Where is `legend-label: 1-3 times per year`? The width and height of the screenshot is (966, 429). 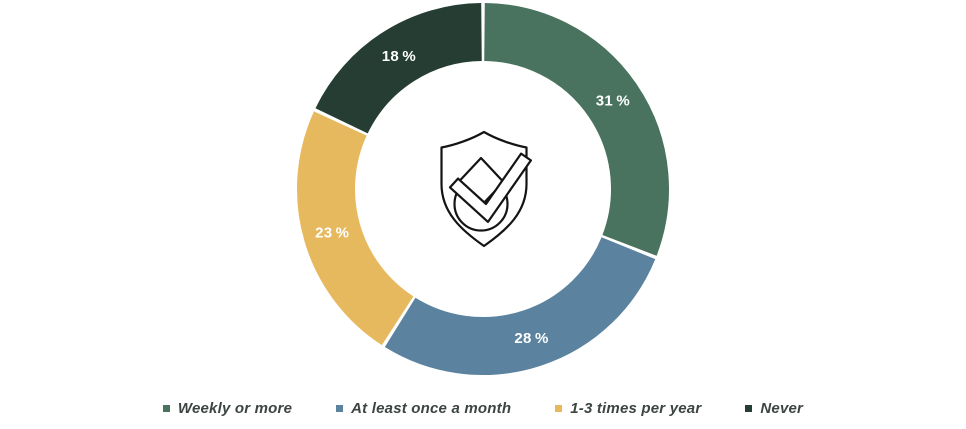 legend-label: 1-3 times per year is located at coordinates (636, 408).